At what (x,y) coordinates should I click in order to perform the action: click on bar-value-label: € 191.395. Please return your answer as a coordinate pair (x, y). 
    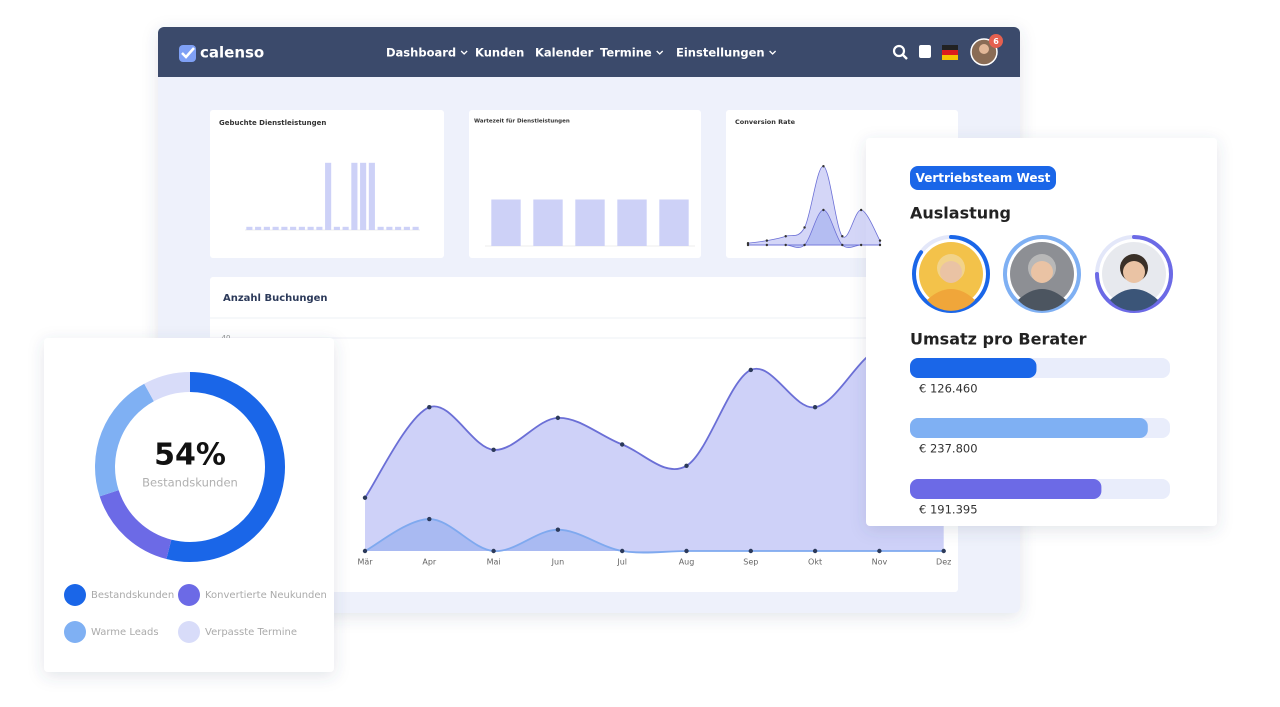
    Looking at the image, I should click on (948, 510).